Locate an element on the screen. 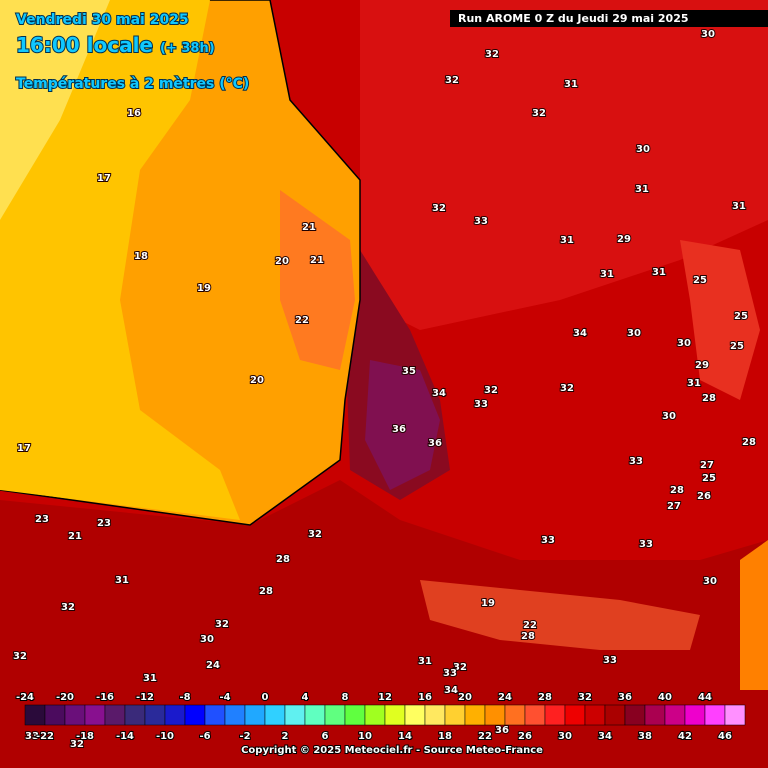 The height and width of the screenshot is (768, 768). temperature-label: 24 is located at coordinates (213, 665).